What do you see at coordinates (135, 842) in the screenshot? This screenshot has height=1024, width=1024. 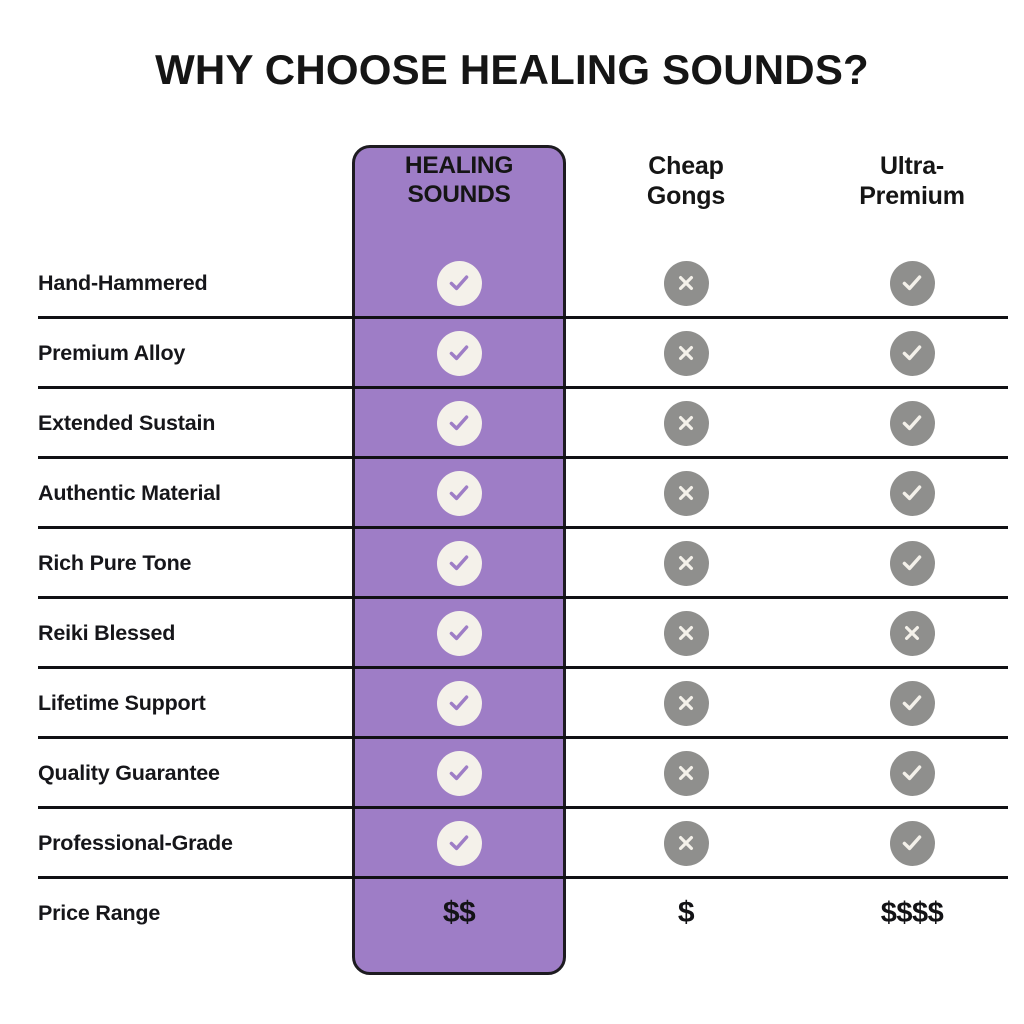 I see `row-label: Professional-Grade` at bounding box center [135, 842].